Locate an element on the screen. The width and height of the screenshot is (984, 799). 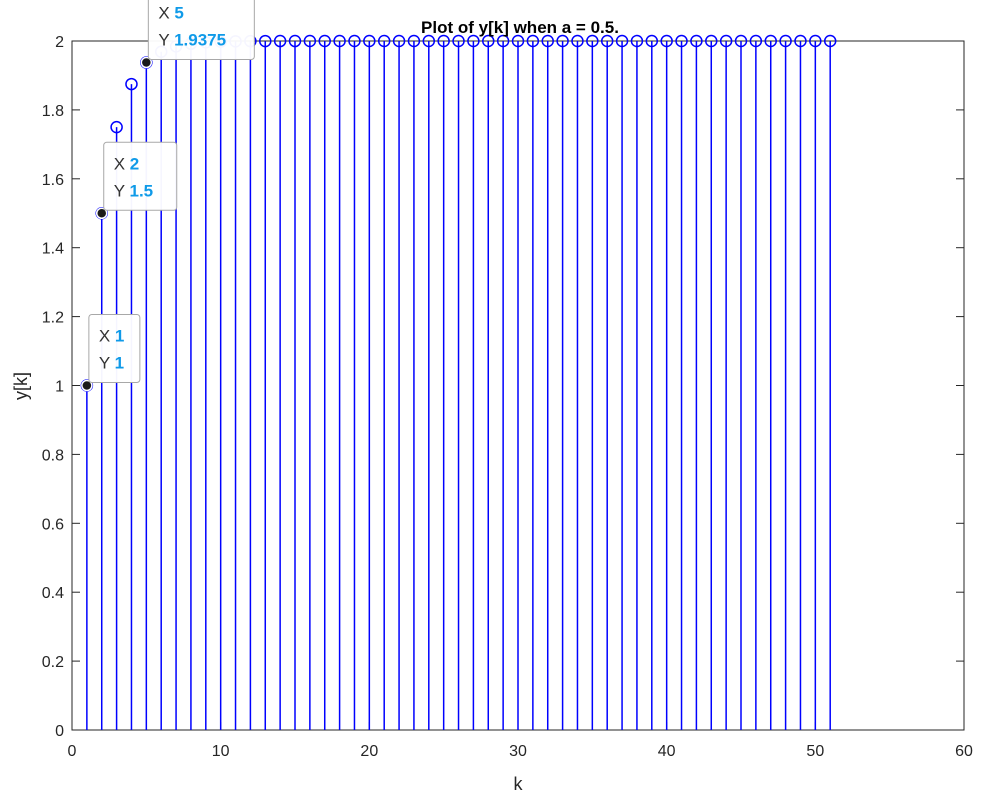
datatips: X 1Y 1X 2Y 1.5X 5Y 1.9375 is located at coordinates (168, 196).